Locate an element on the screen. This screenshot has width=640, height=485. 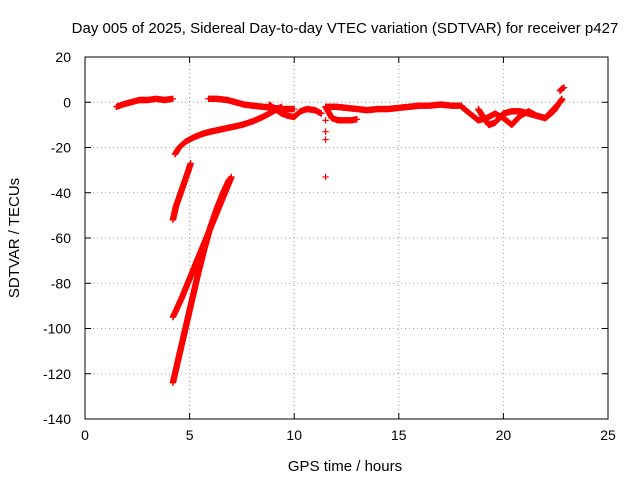
x-axis-label: GPS time / hours is located at coordinates (345, 466).